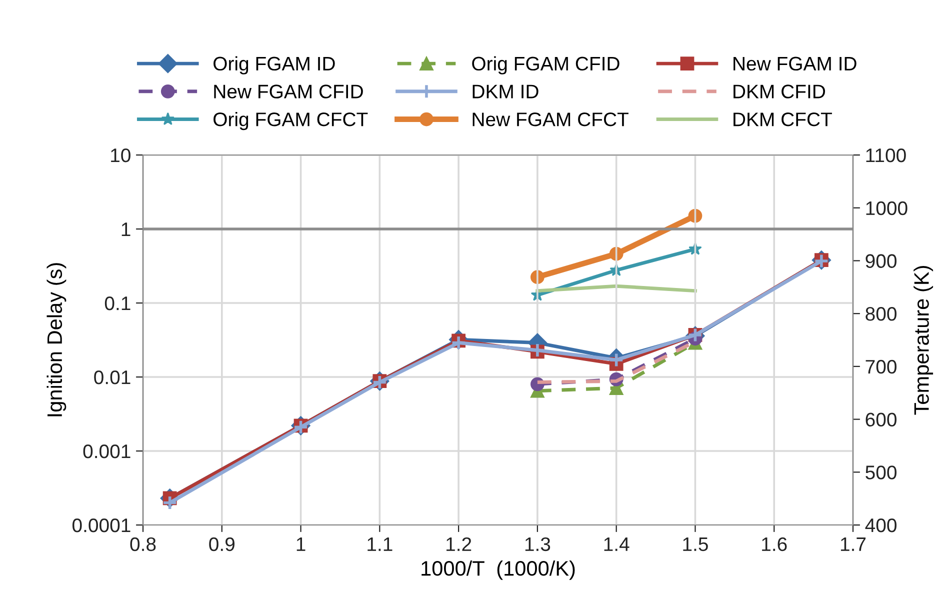  I want to click on x-tick-label: 1, so click(301, 544).